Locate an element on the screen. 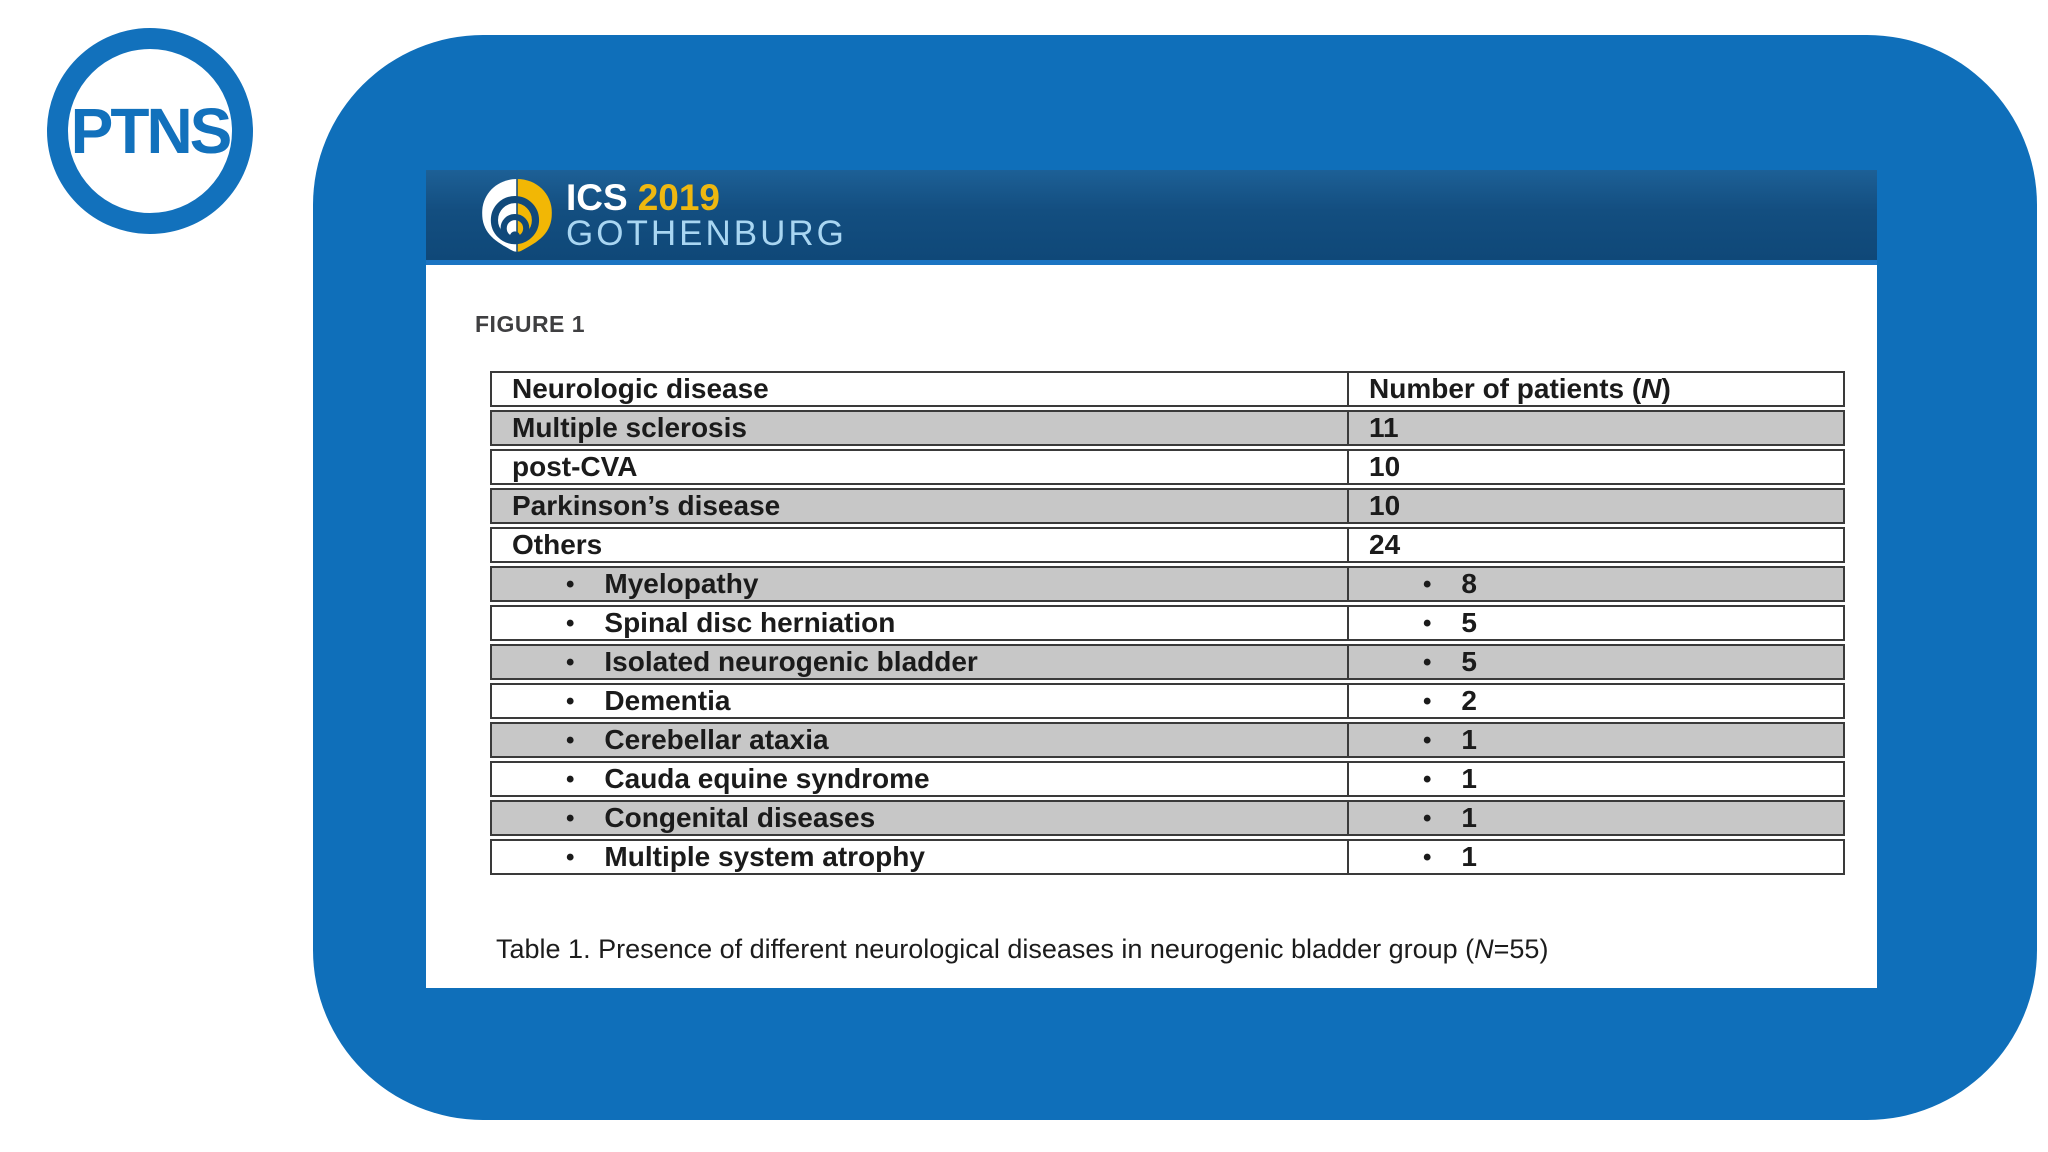 The height and width of the screenshot is (1152, 2048). table-row: • Isolated neurogenic bladder • 5 is located at coordinates (1167, 662).